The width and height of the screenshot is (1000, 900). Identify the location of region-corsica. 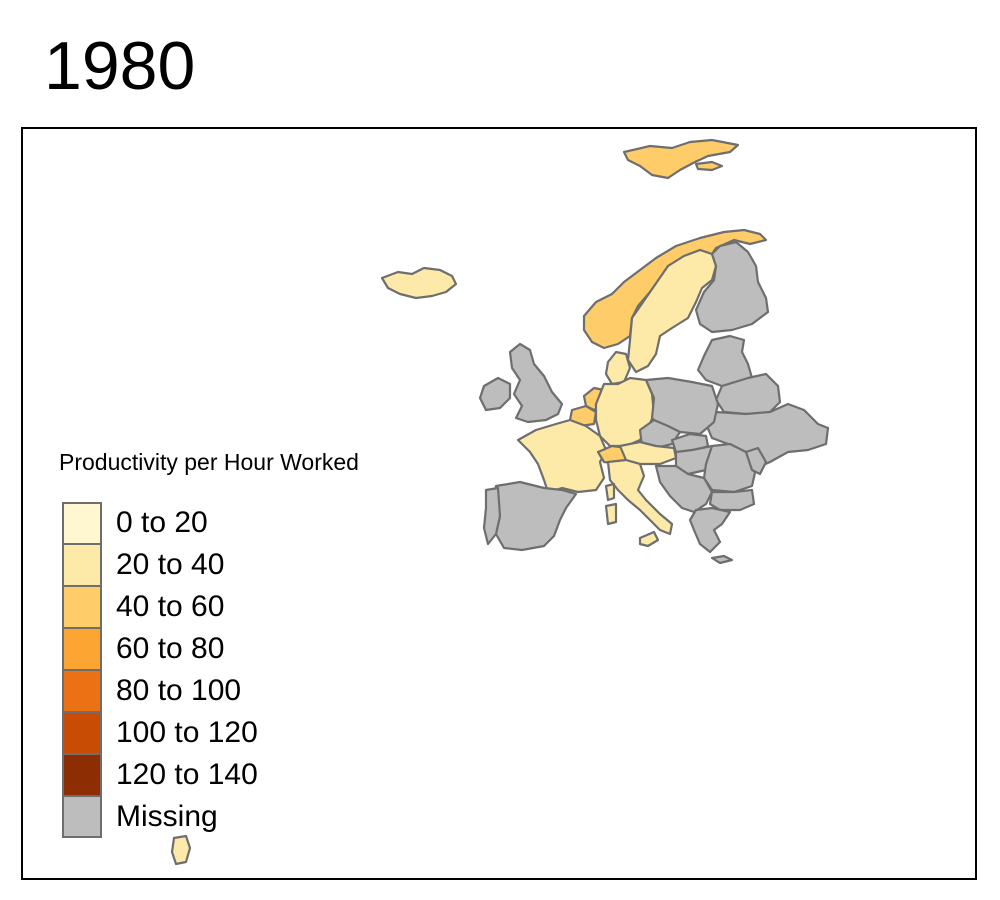
(610, 492).